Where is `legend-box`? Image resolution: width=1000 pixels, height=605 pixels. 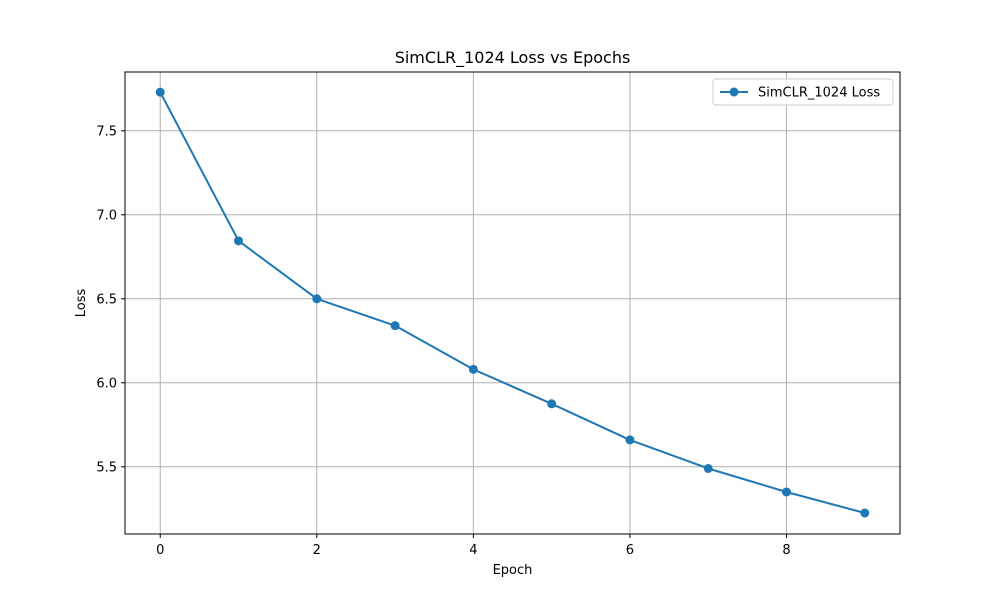
legend-box is located at coordinates (803, 92).